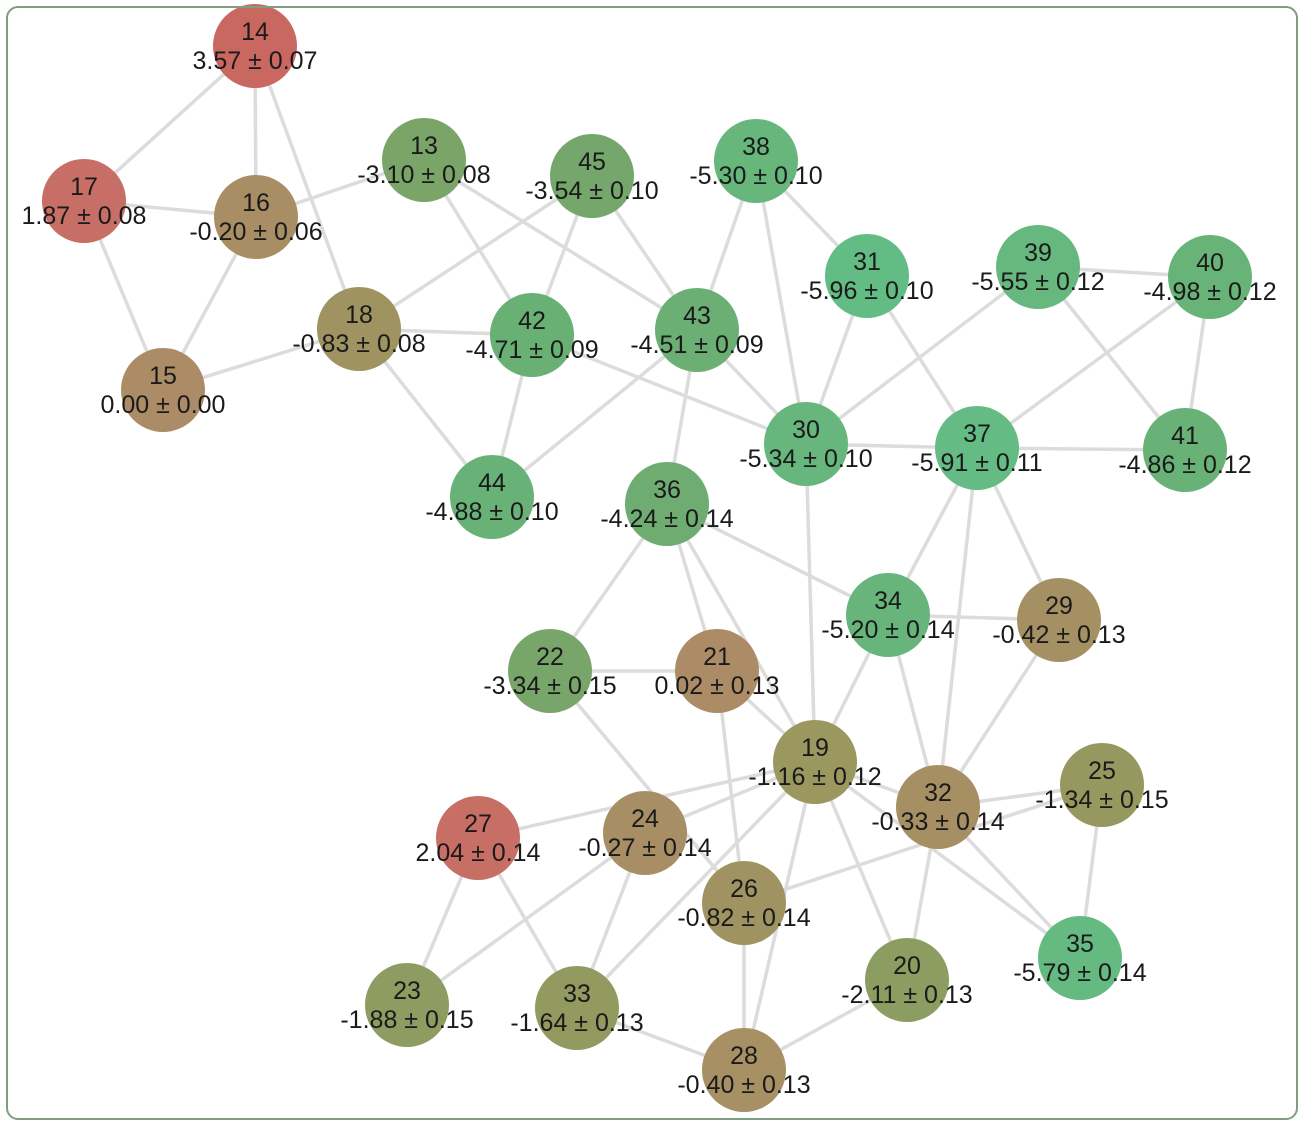 Image resolution: width=1304 pixels, height=1128 pixels. Describe the element at coordinates (406, 1020) in the screenshot. I see `node-value-label-23: -1.88 ± 0.15` at that location.